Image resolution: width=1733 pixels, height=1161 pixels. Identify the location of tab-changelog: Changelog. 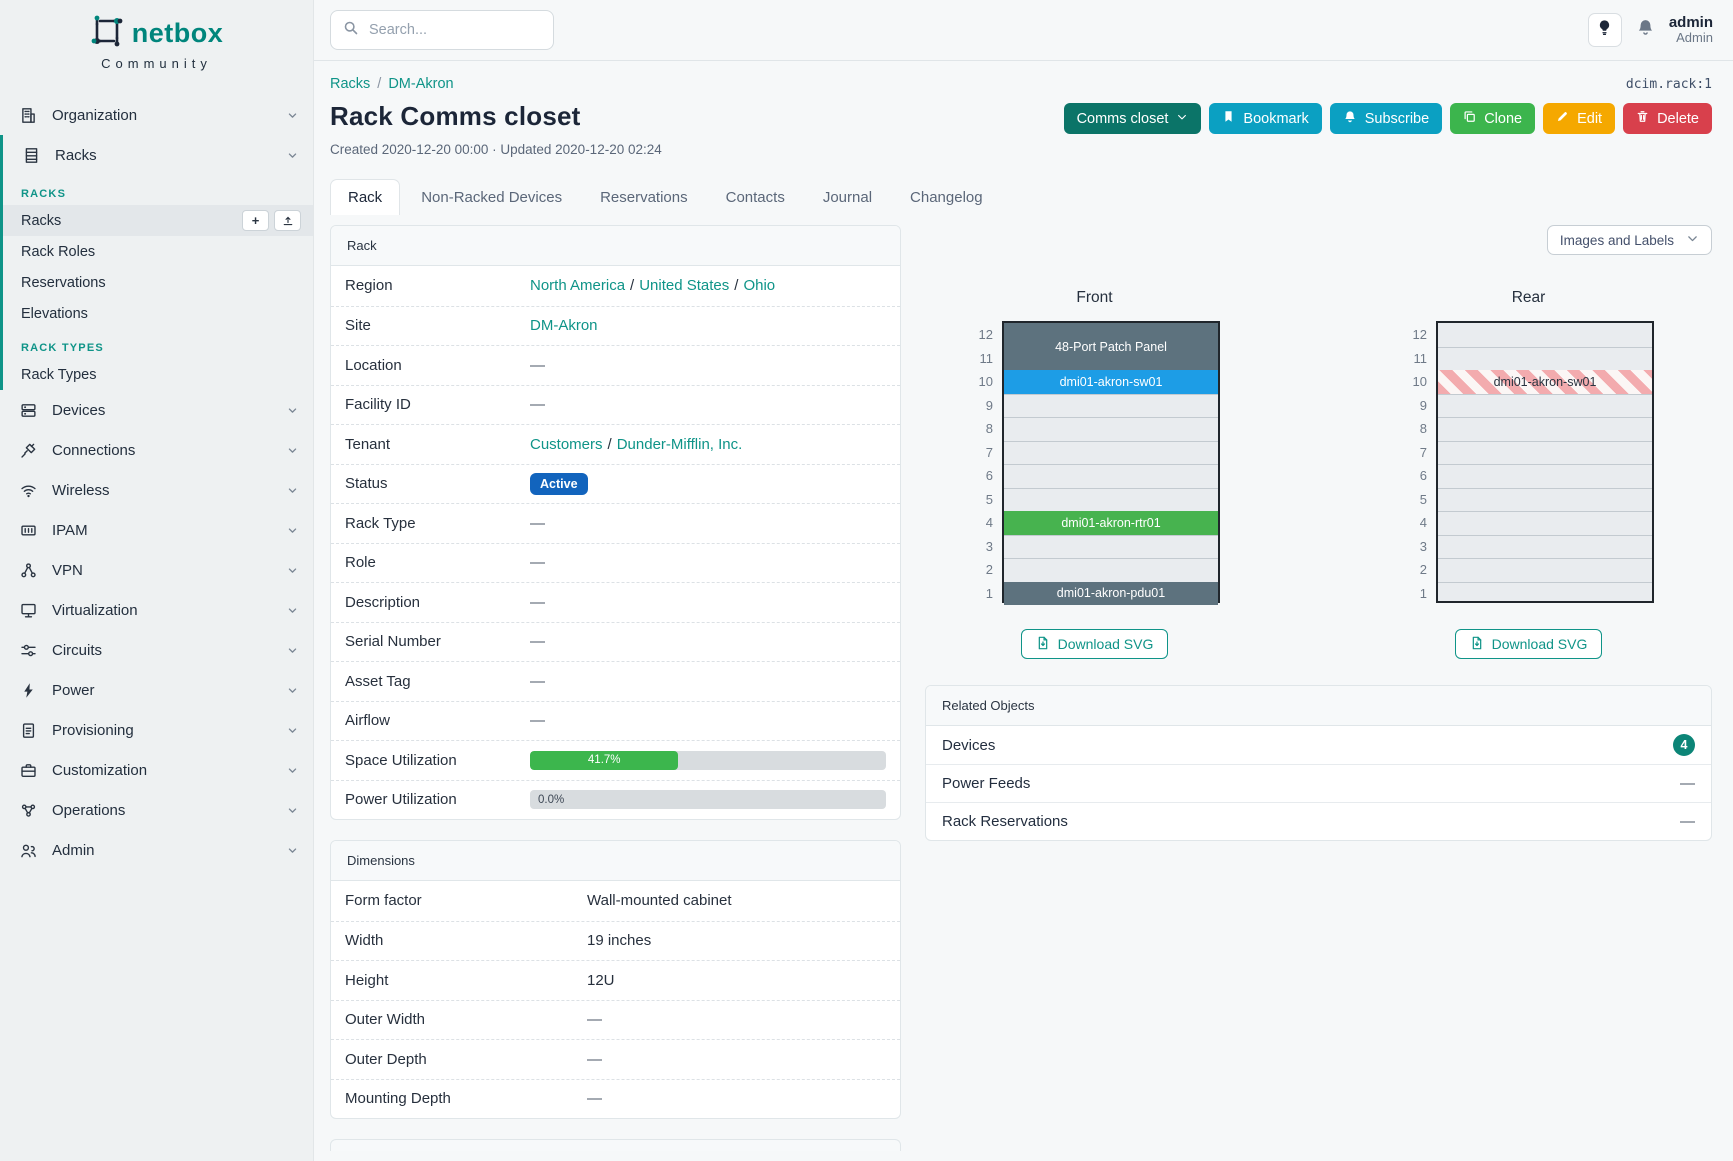
(946, 197).